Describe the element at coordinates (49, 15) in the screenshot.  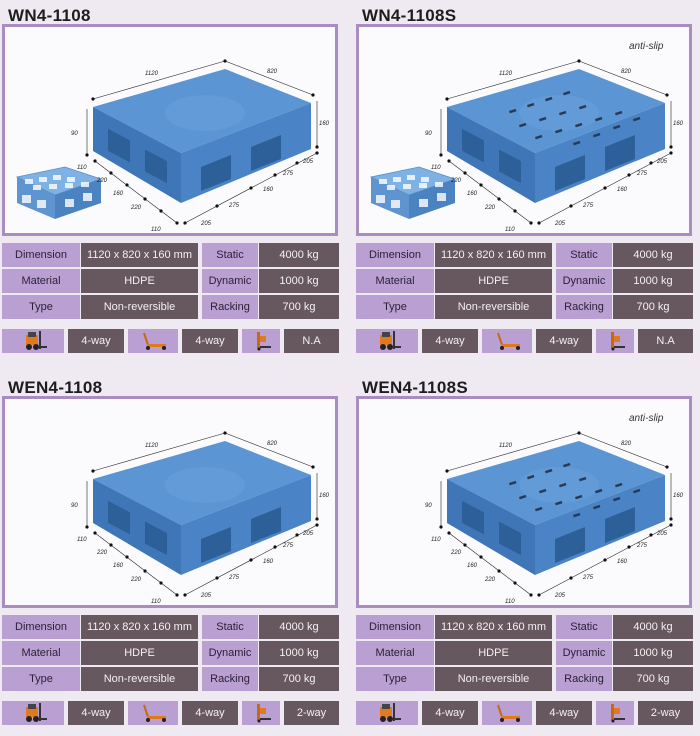
I see `product-title: WN4-1108` at that location.